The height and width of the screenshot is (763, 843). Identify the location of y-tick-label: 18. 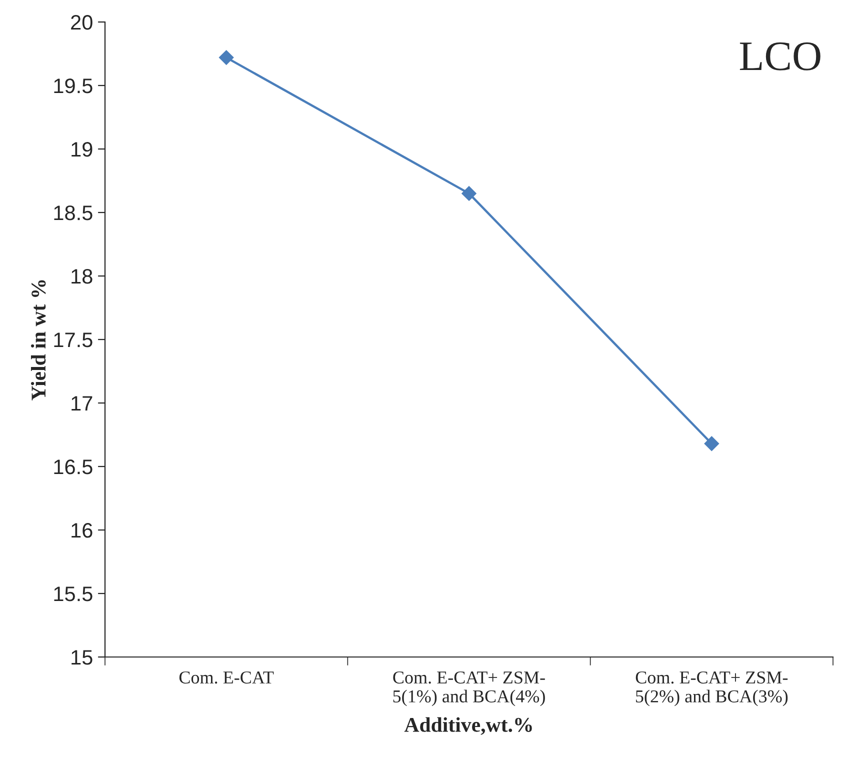
(82, 276).